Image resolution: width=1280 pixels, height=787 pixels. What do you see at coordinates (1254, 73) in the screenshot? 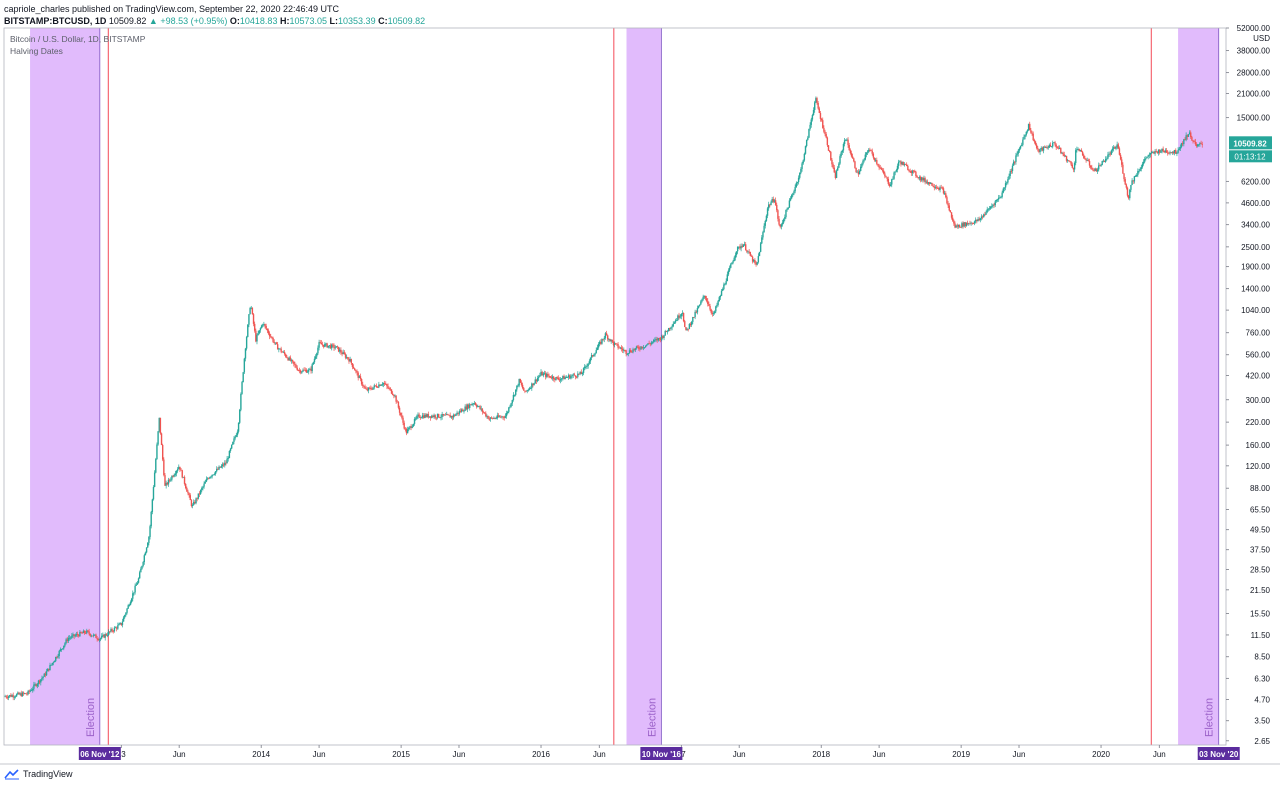
I see `y-tick-label: 28000.00` at bounding box center [1254, 73].